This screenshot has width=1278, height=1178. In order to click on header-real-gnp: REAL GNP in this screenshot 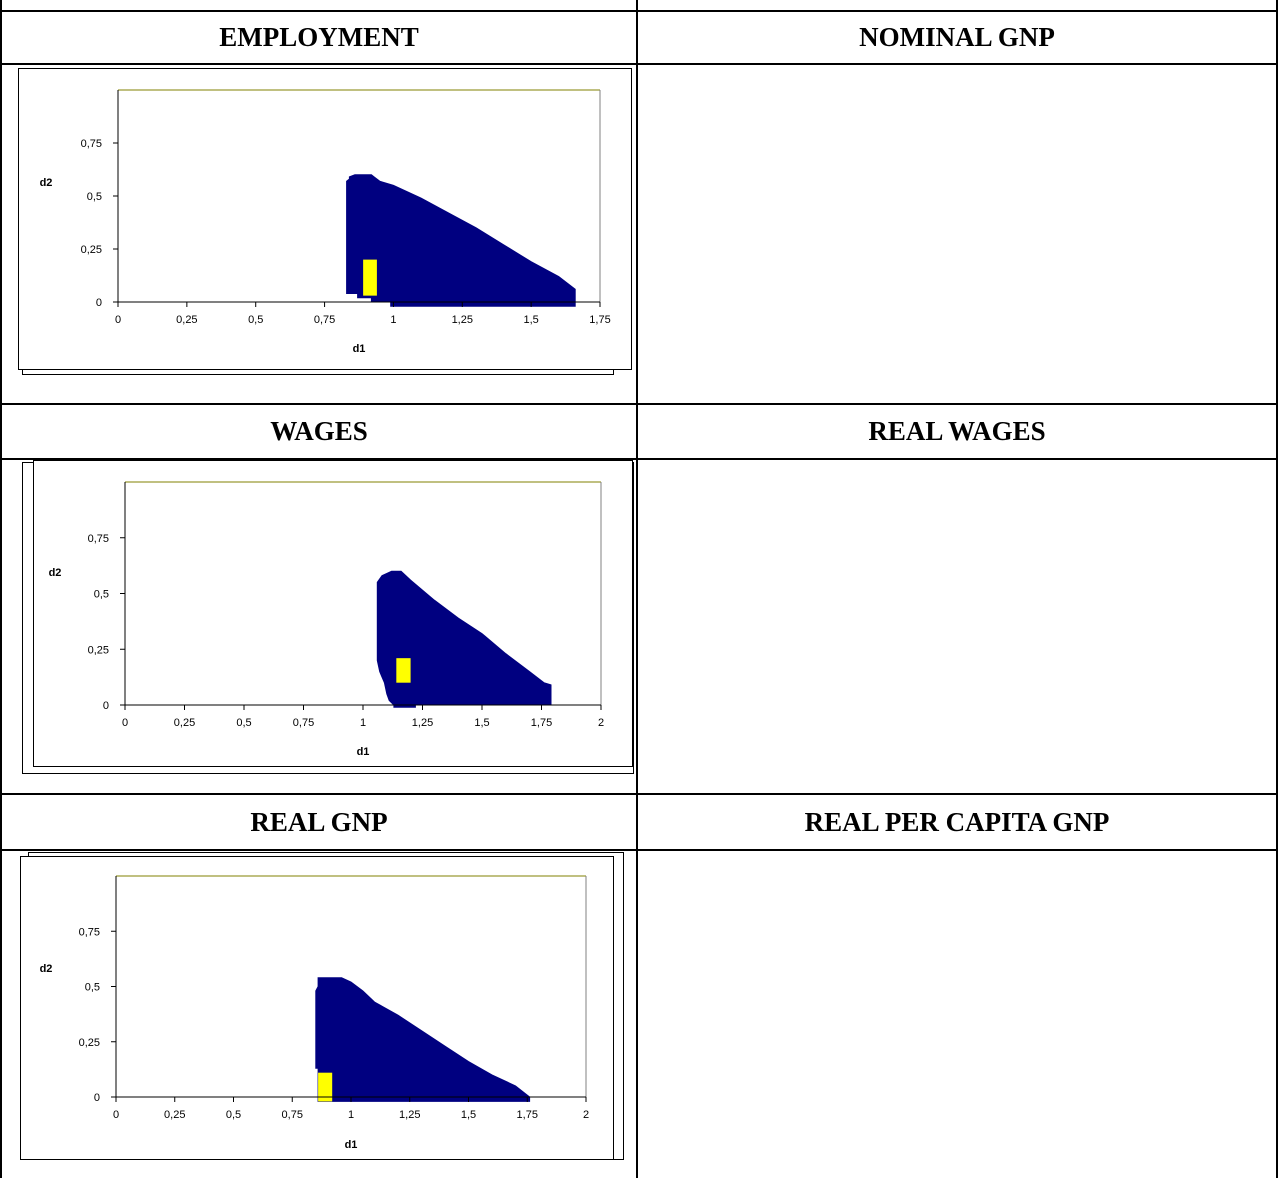, I will do `click(319, 821)`.